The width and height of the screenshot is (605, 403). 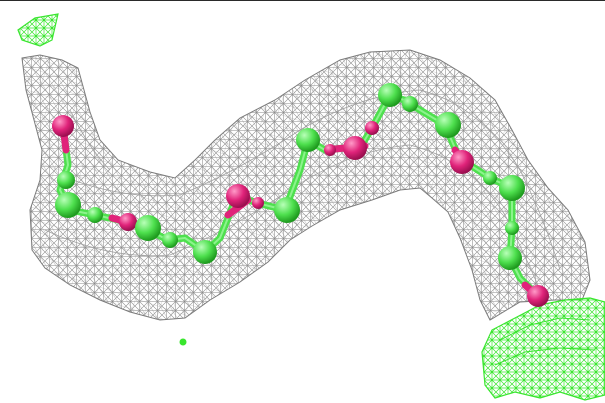 What do you see at coordinates (543, 349) in the screenshot?
I see `ligand-density-bottom-right` at bounding box center [543, 349].